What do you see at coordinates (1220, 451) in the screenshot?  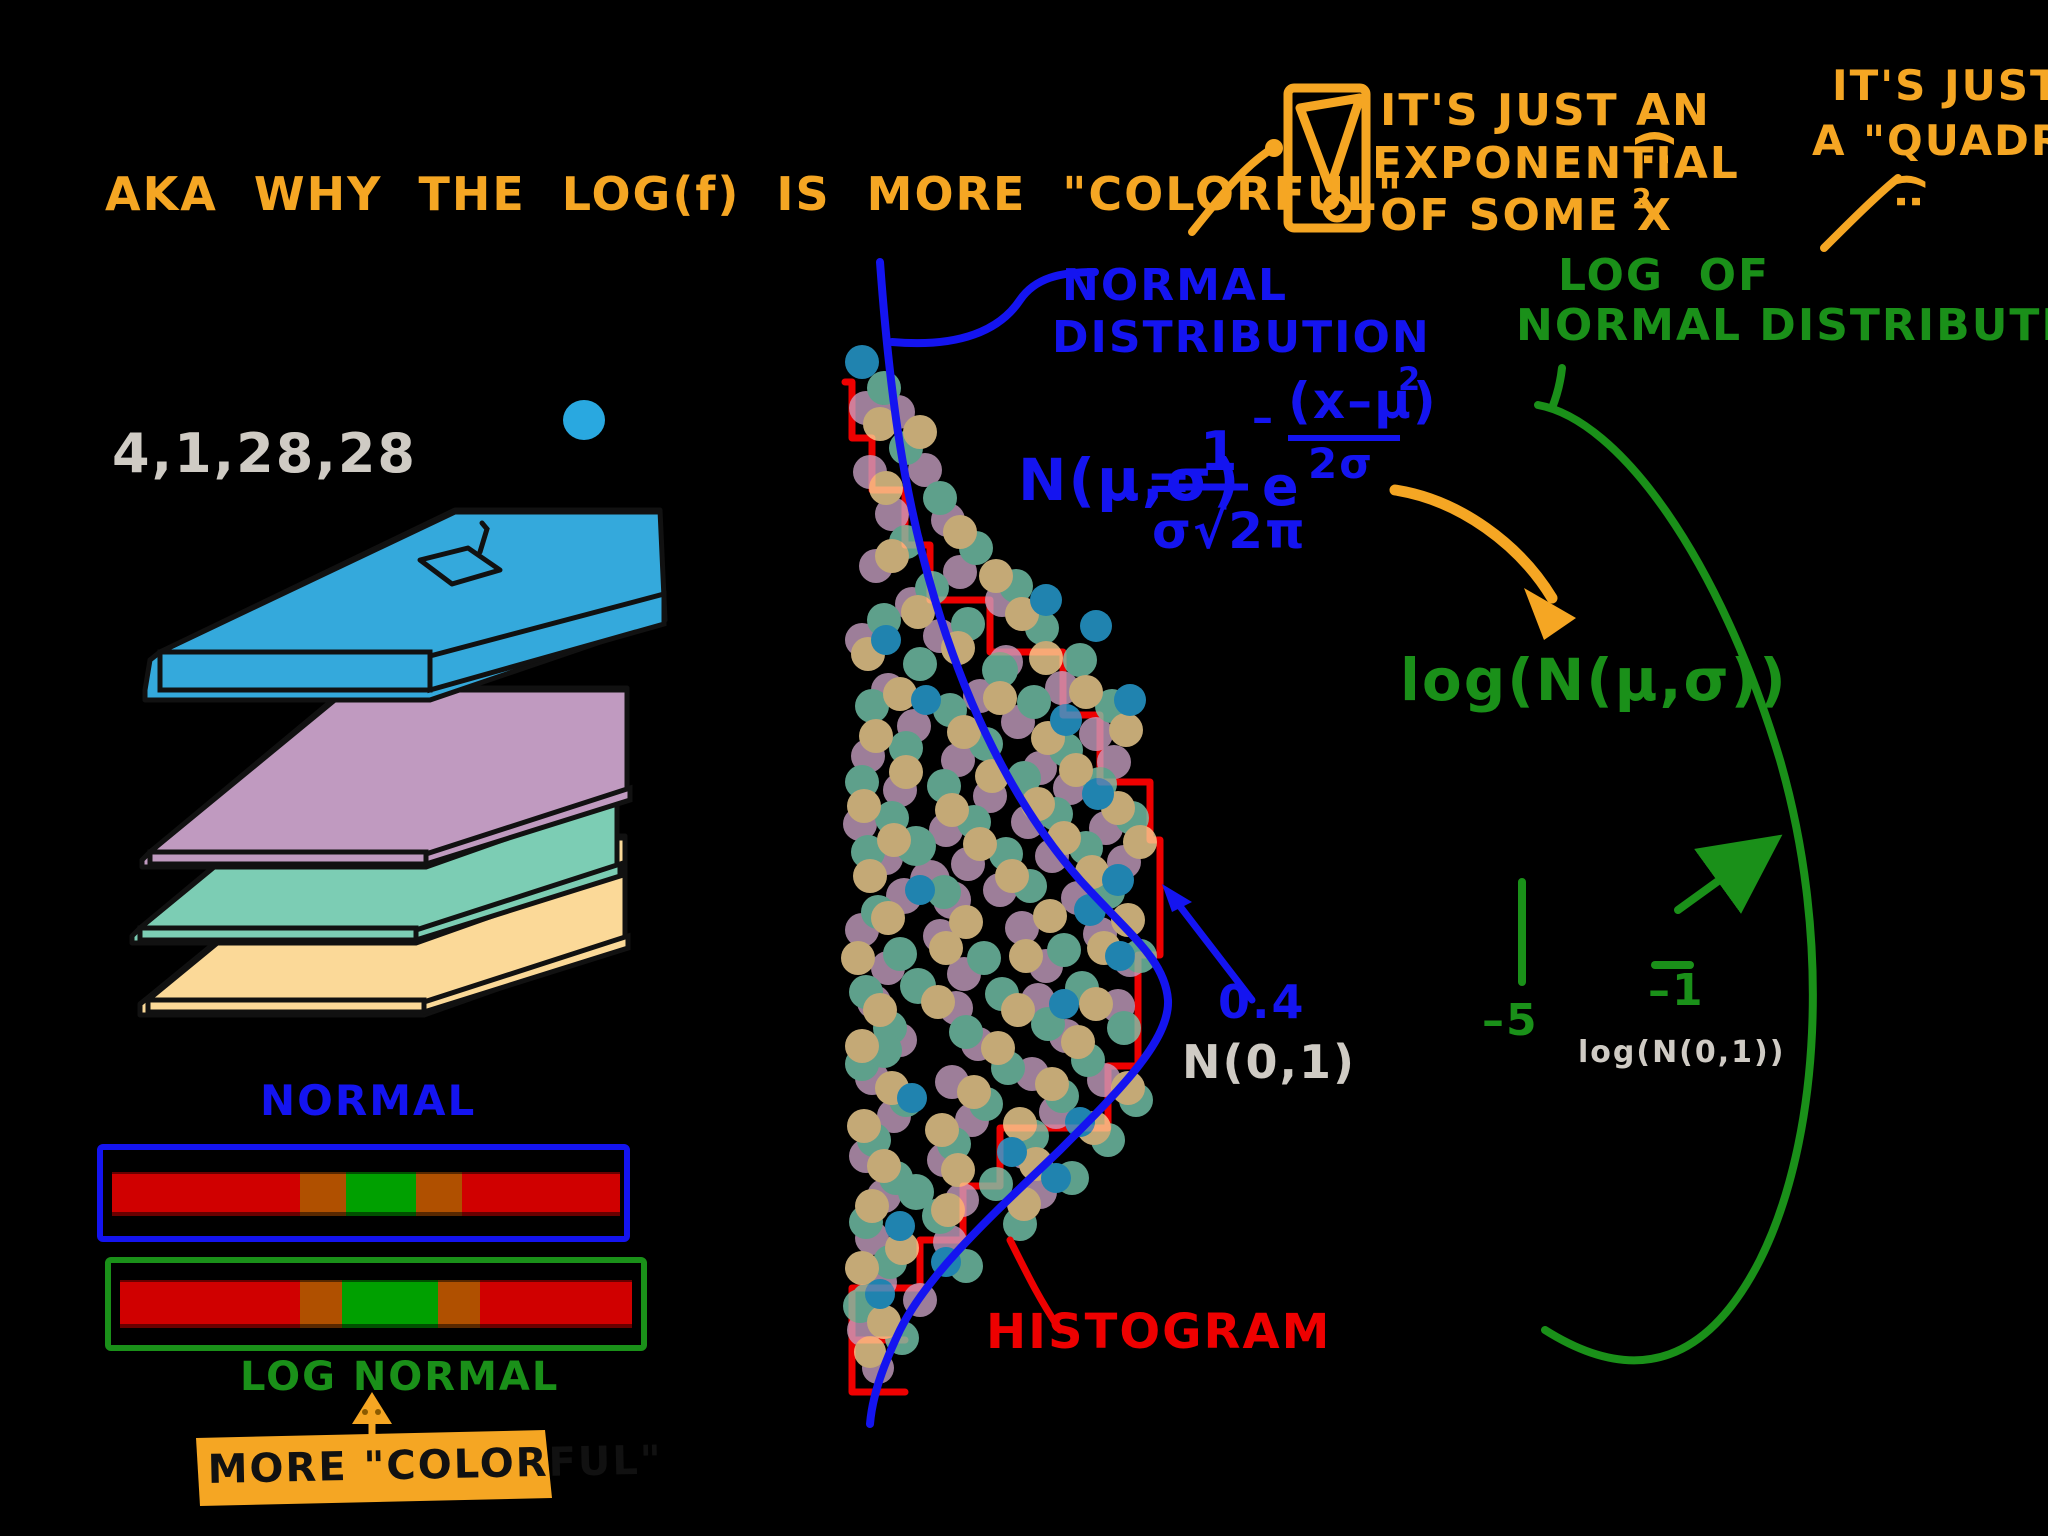 I see `formula-numerator: 1` at bounding box center [1220, 451].